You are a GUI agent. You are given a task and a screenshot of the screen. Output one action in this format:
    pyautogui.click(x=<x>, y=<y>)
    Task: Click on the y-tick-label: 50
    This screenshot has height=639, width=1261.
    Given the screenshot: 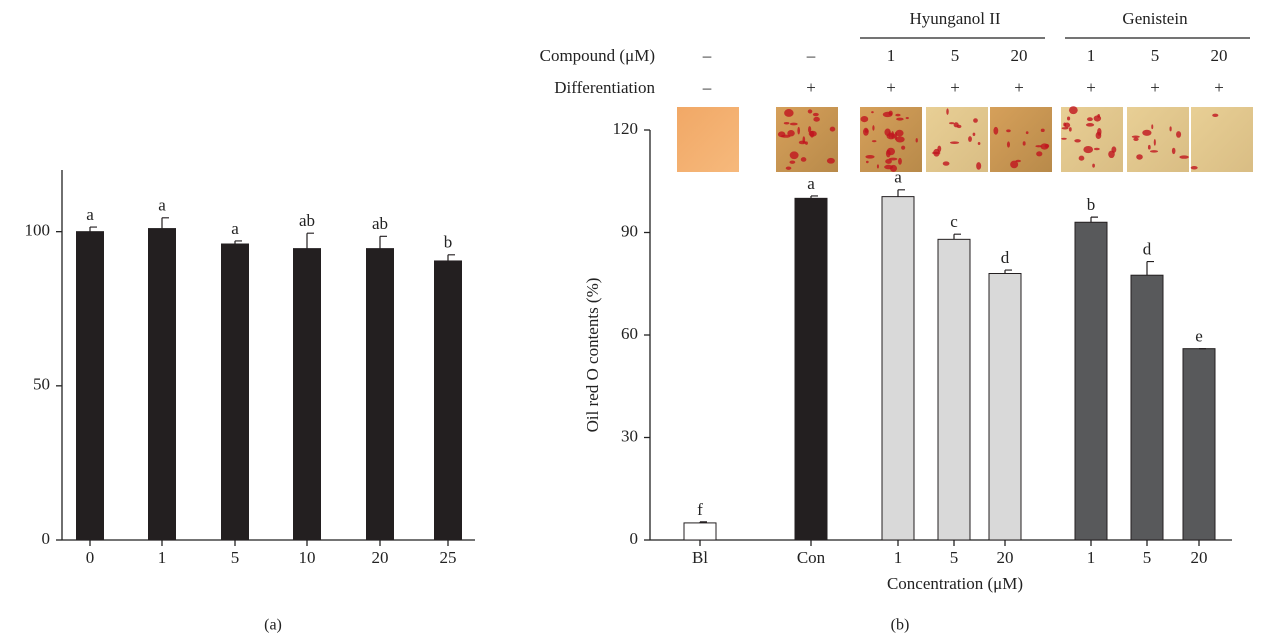 What is the action you would take?
    pyautogui.click(x=41, y=384)
    